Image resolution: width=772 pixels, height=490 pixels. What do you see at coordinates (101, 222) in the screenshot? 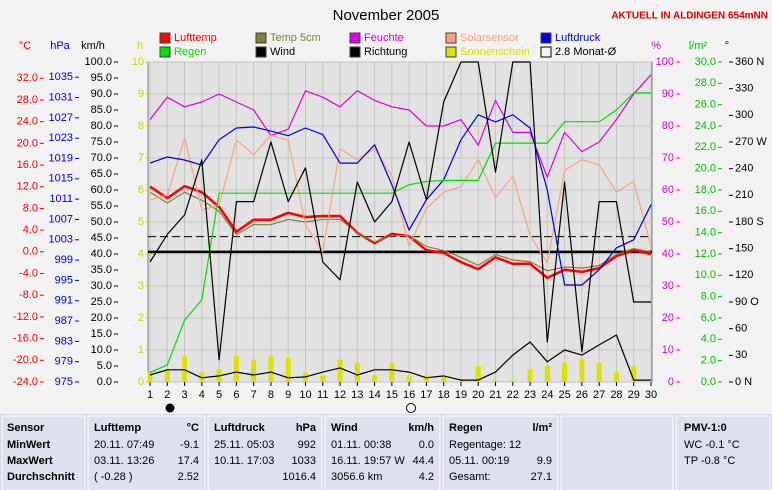
I see `y-tick-label: 50.0` at bounding box center [101, 222].